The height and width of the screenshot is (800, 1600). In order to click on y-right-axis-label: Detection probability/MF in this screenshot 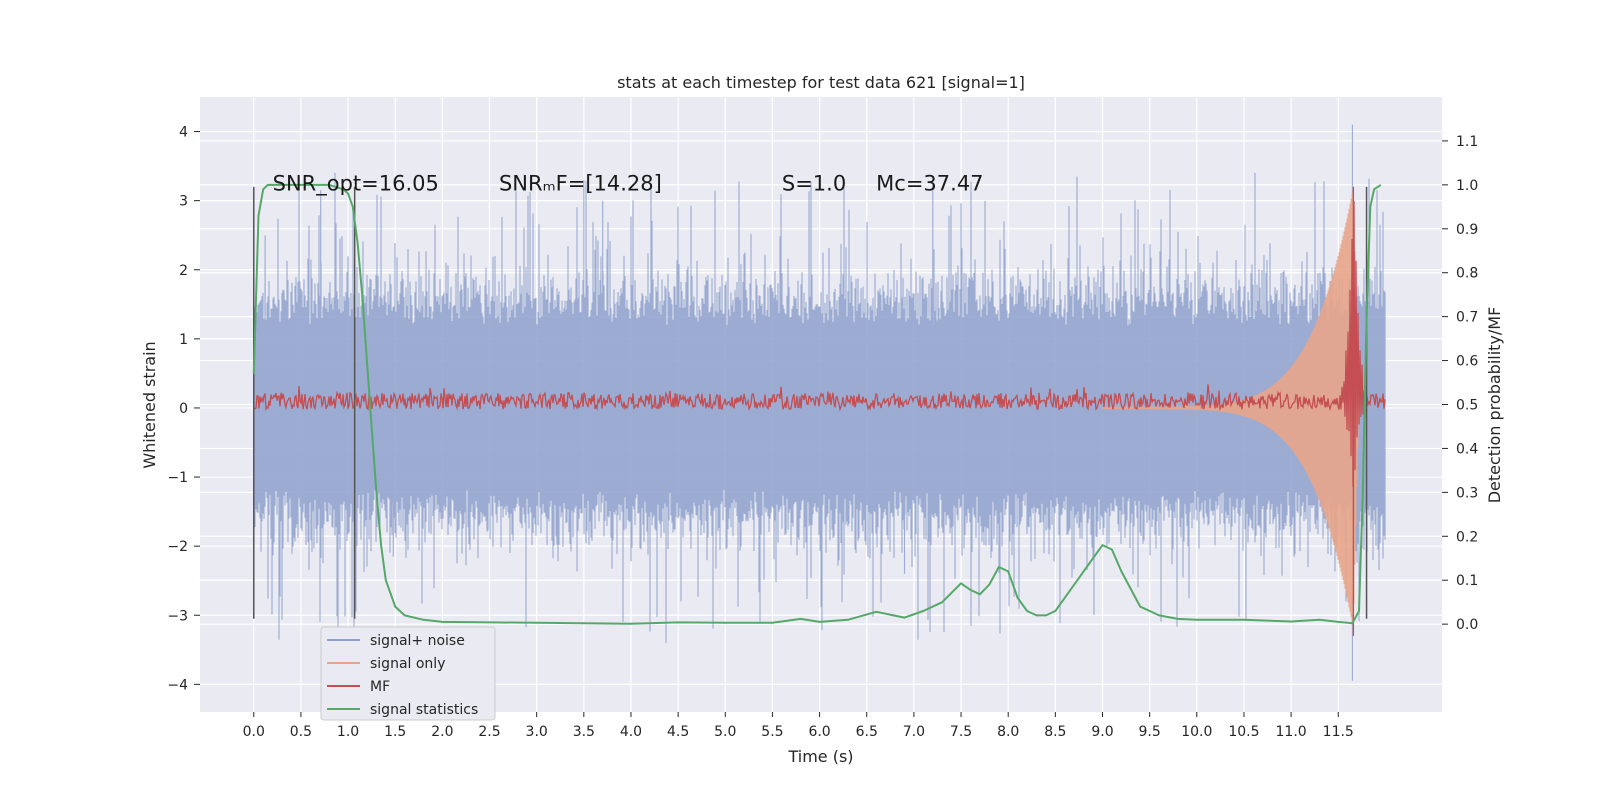, I will do `click(1494, 405)`.